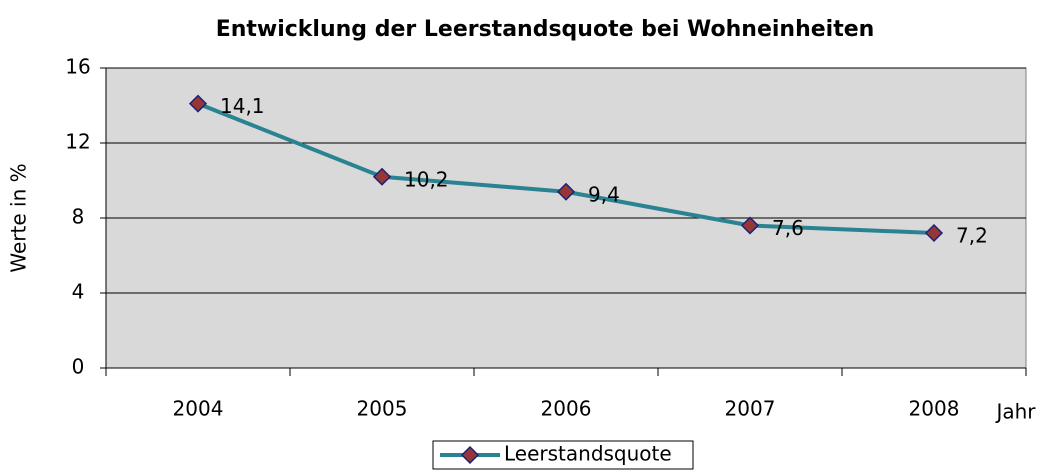 The width and height of the screenshot is (1040, 471). I want to click on y-tick-label: 0, so click(78, 367).